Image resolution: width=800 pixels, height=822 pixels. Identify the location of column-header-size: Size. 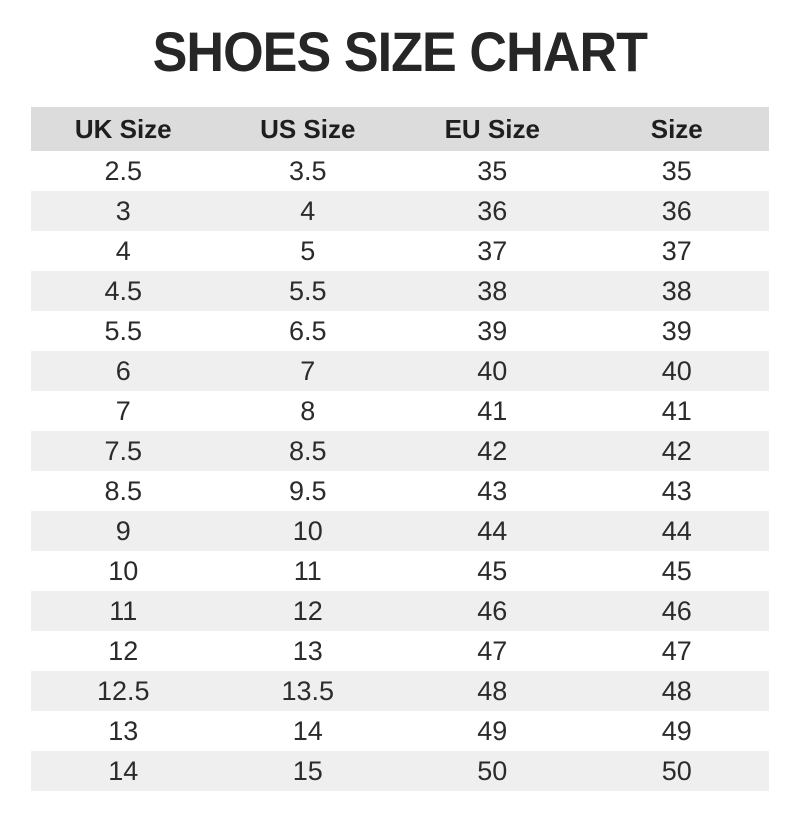
(676, 129).